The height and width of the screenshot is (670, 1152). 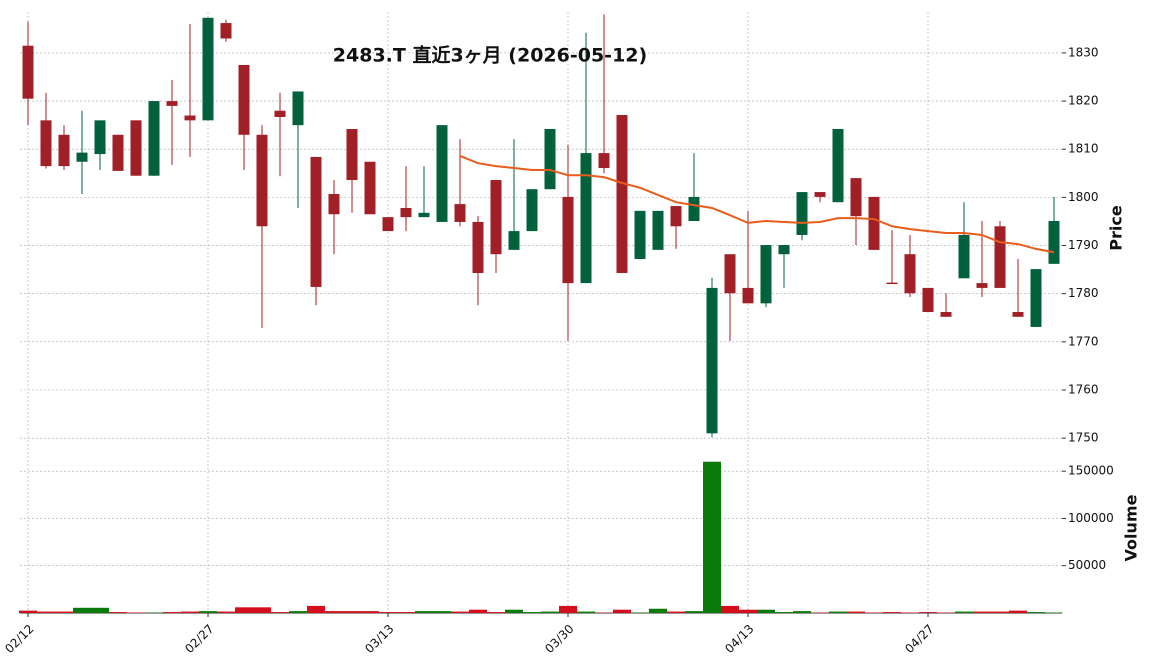 What do you see at coordinates (1083, 389) in the screenshot?
I see `y-tick-label: 1760` at bounding box center [1083, 389].